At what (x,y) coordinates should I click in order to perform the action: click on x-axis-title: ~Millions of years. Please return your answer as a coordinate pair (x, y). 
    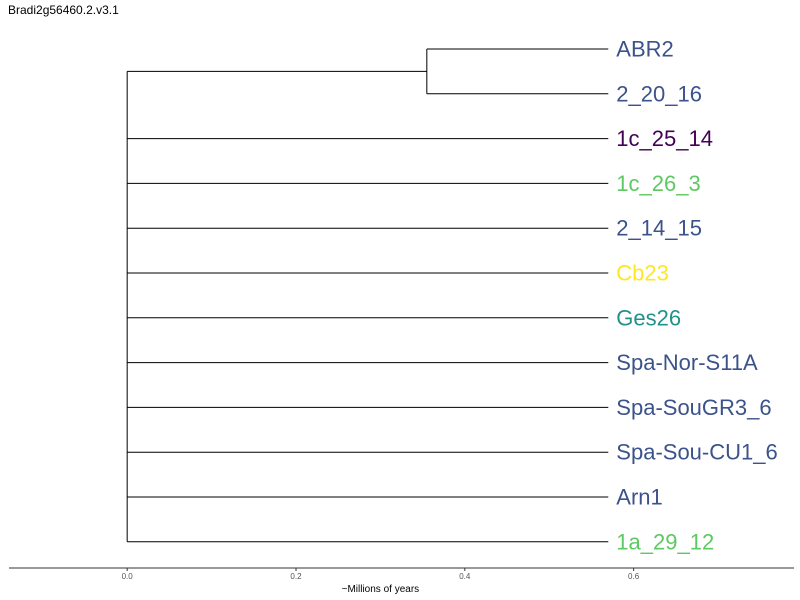
    Looking at the image, I should click on (381, 589).